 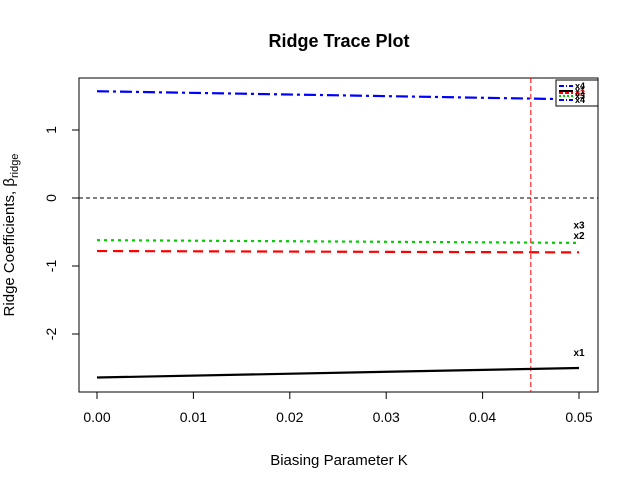 I want to click on x-axis-label: Biasing Parameter K, so click(x=339, y=460).